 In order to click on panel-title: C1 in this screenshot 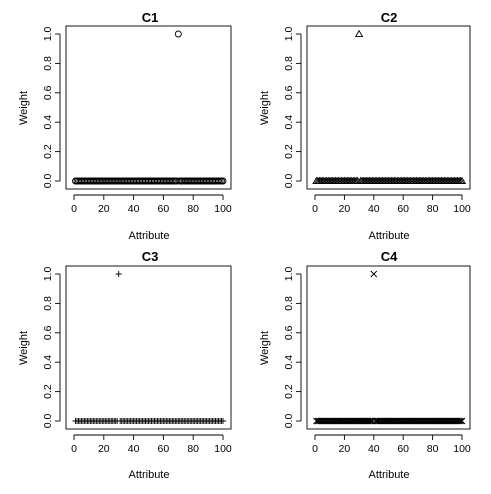, I will do `click(150, 17)`.